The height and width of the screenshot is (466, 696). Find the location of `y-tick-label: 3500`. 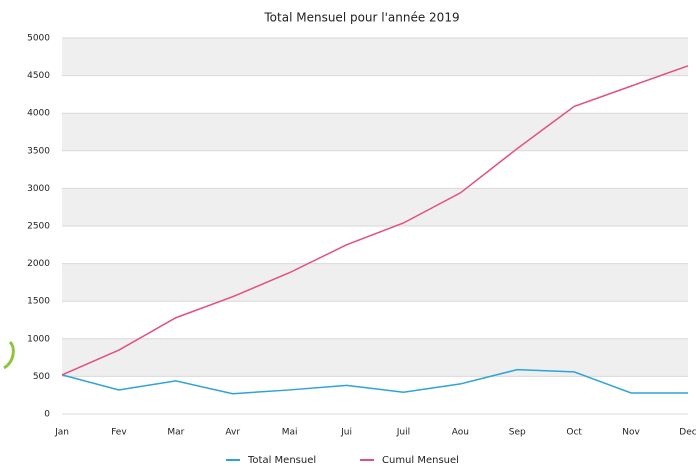

y-tick-label: 3500 is located at coordinates (38, 151).